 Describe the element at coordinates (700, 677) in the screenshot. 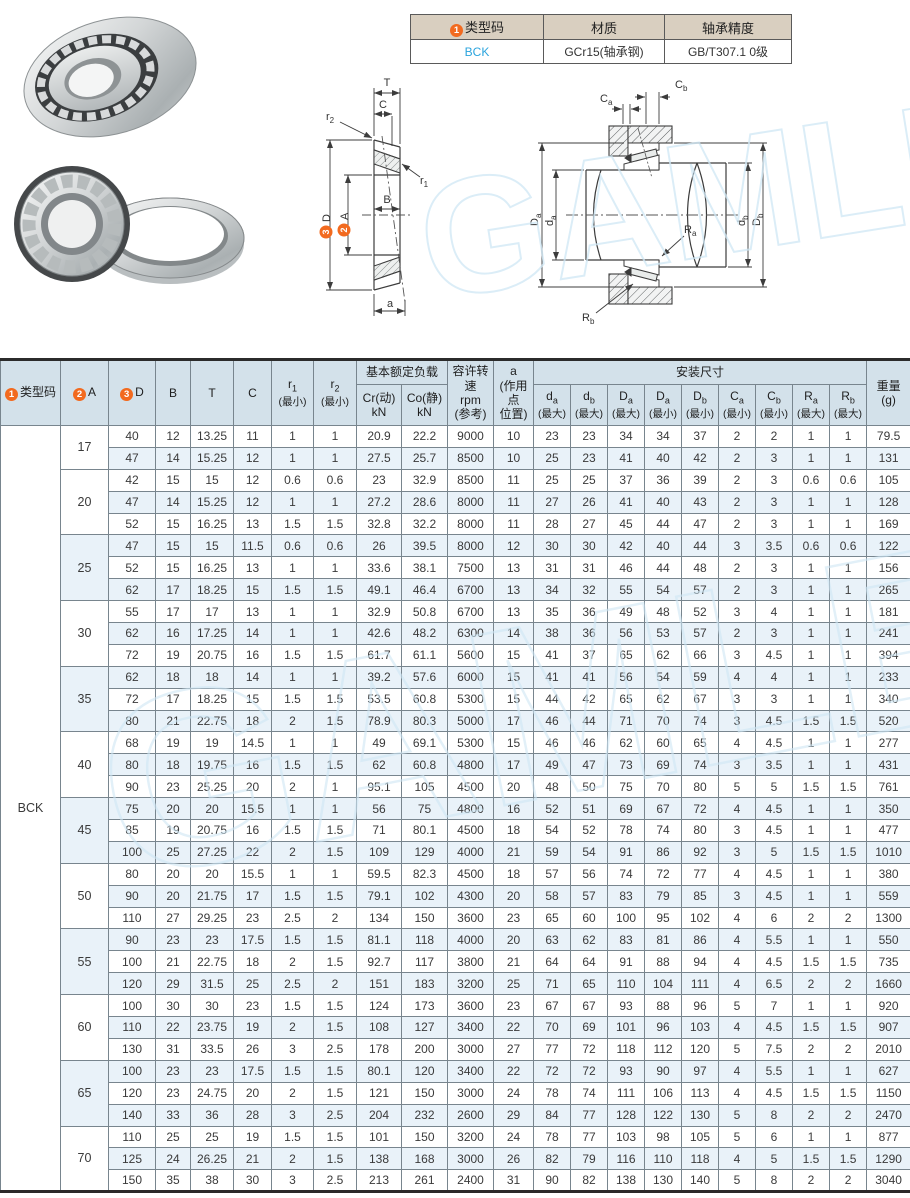

I see `data-cell: 59` at that location.